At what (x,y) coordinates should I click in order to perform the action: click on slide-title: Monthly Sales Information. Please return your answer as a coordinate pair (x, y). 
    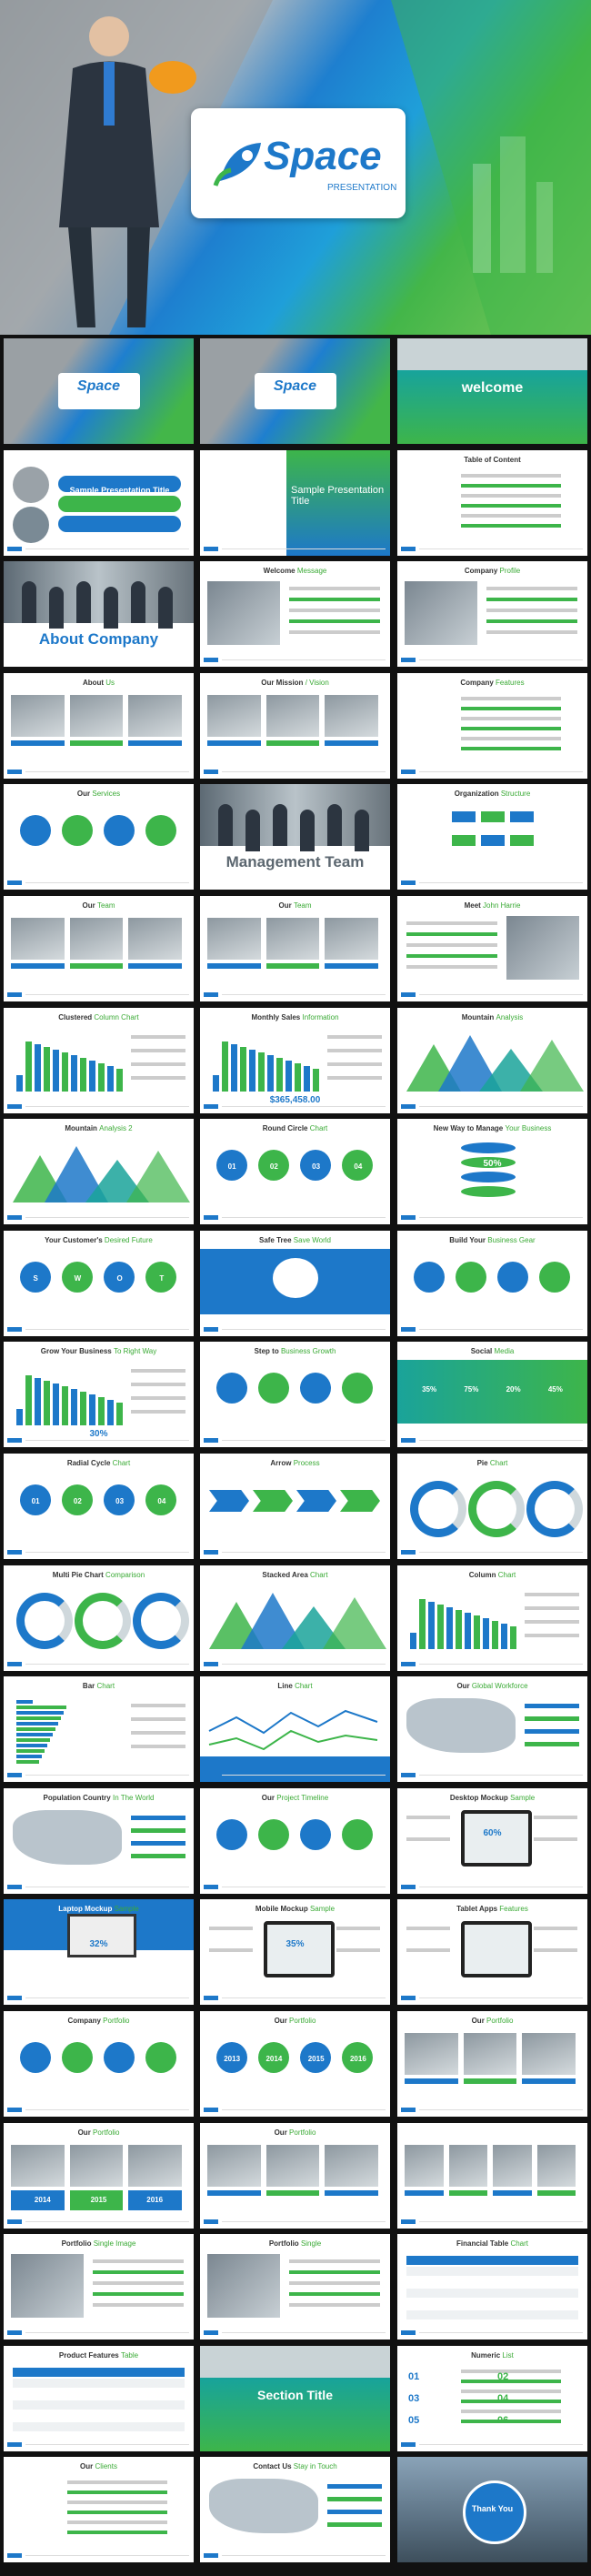
    Looking at the image, I should click on (295, 1017).